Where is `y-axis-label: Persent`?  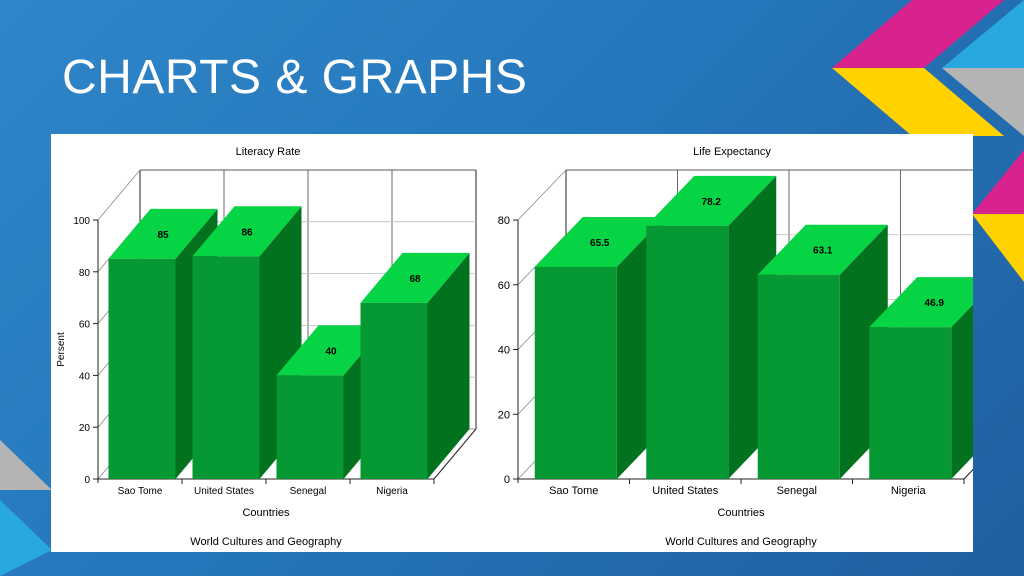 y-axis-label: Persent is located at coordinates (61, 349).